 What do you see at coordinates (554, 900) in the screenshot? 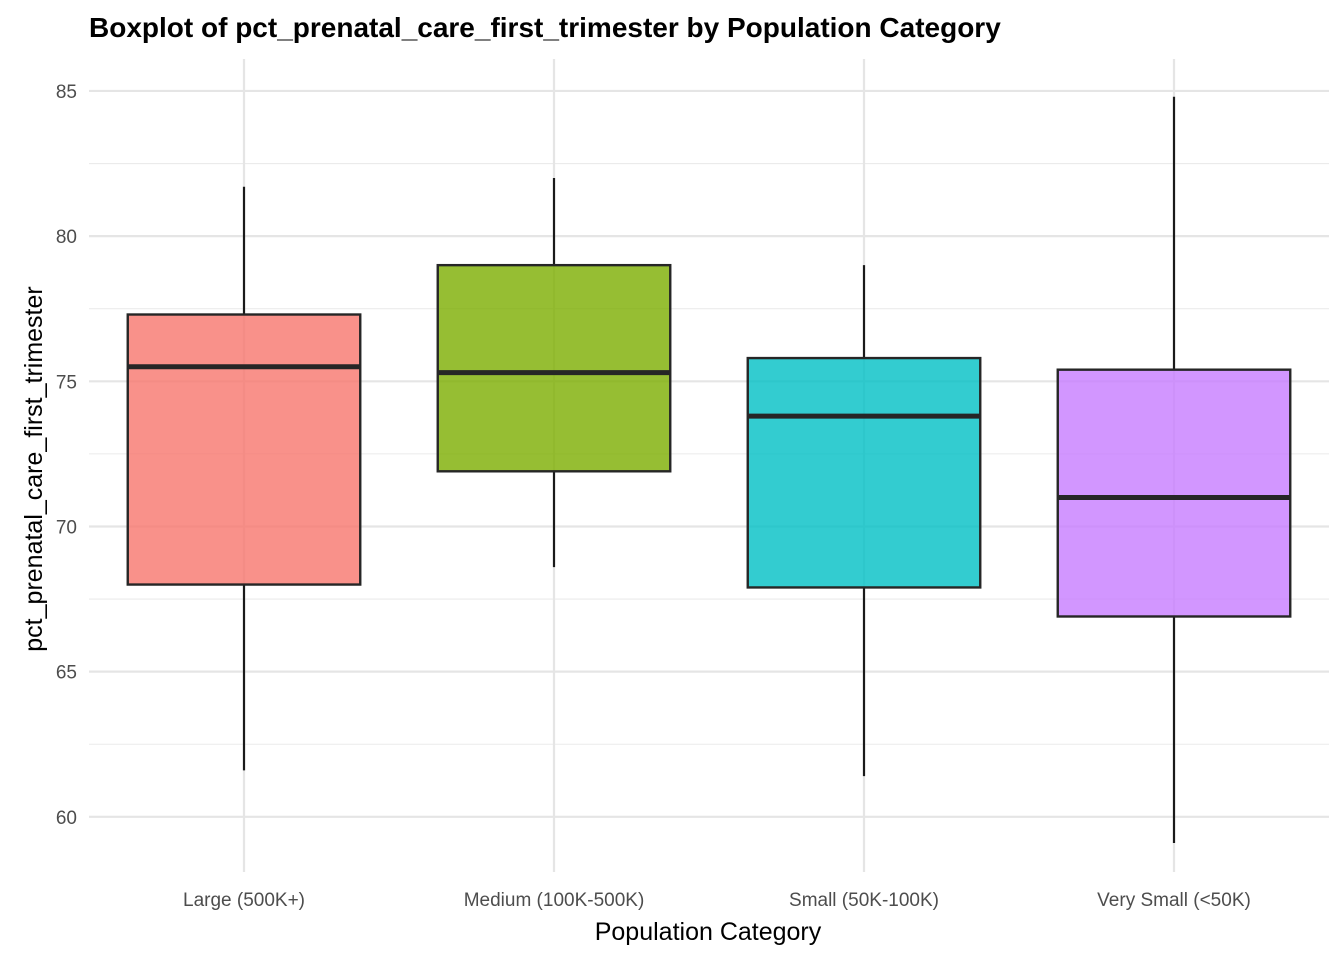
I see `x-tick-label: Medium (100K-500K)` at bounding box center [554, 900].